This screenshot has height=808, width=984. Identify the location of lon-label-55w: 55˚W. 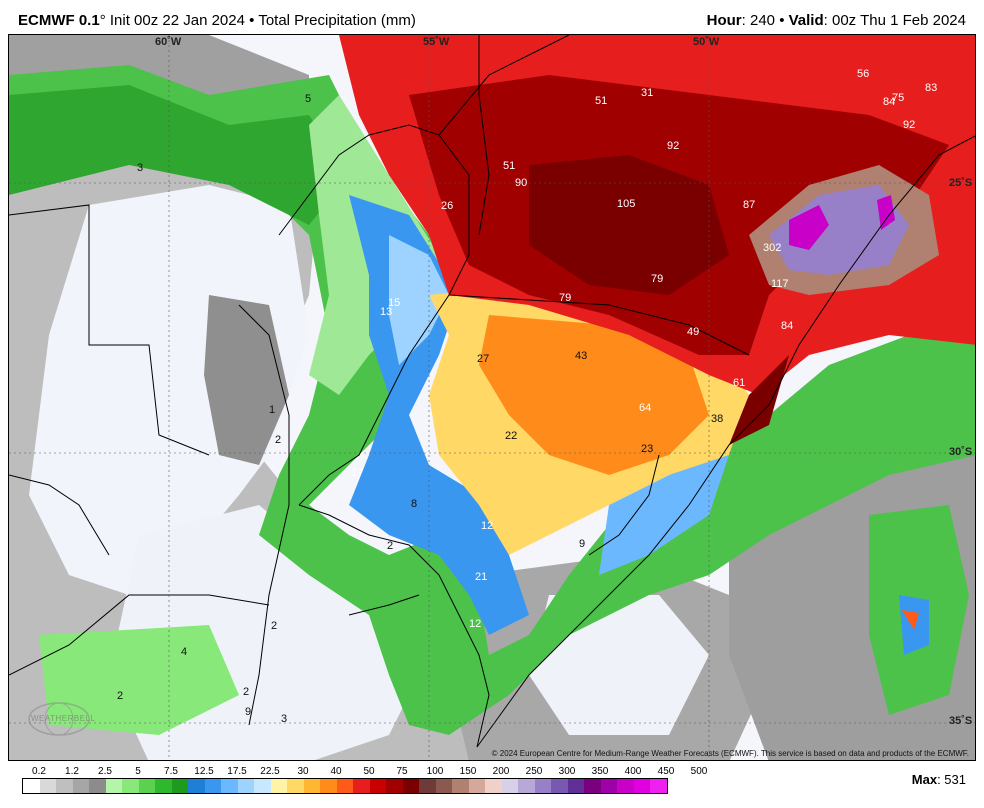
(436, 42).